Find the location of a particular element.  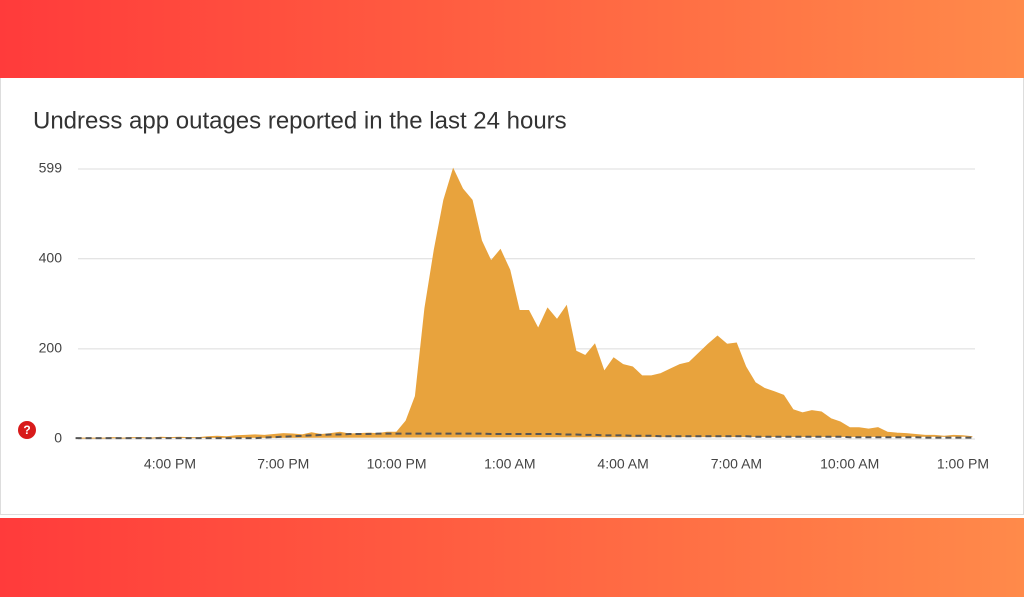

x-tick-label: 7:00 AM is located at coordinates (736, 464).